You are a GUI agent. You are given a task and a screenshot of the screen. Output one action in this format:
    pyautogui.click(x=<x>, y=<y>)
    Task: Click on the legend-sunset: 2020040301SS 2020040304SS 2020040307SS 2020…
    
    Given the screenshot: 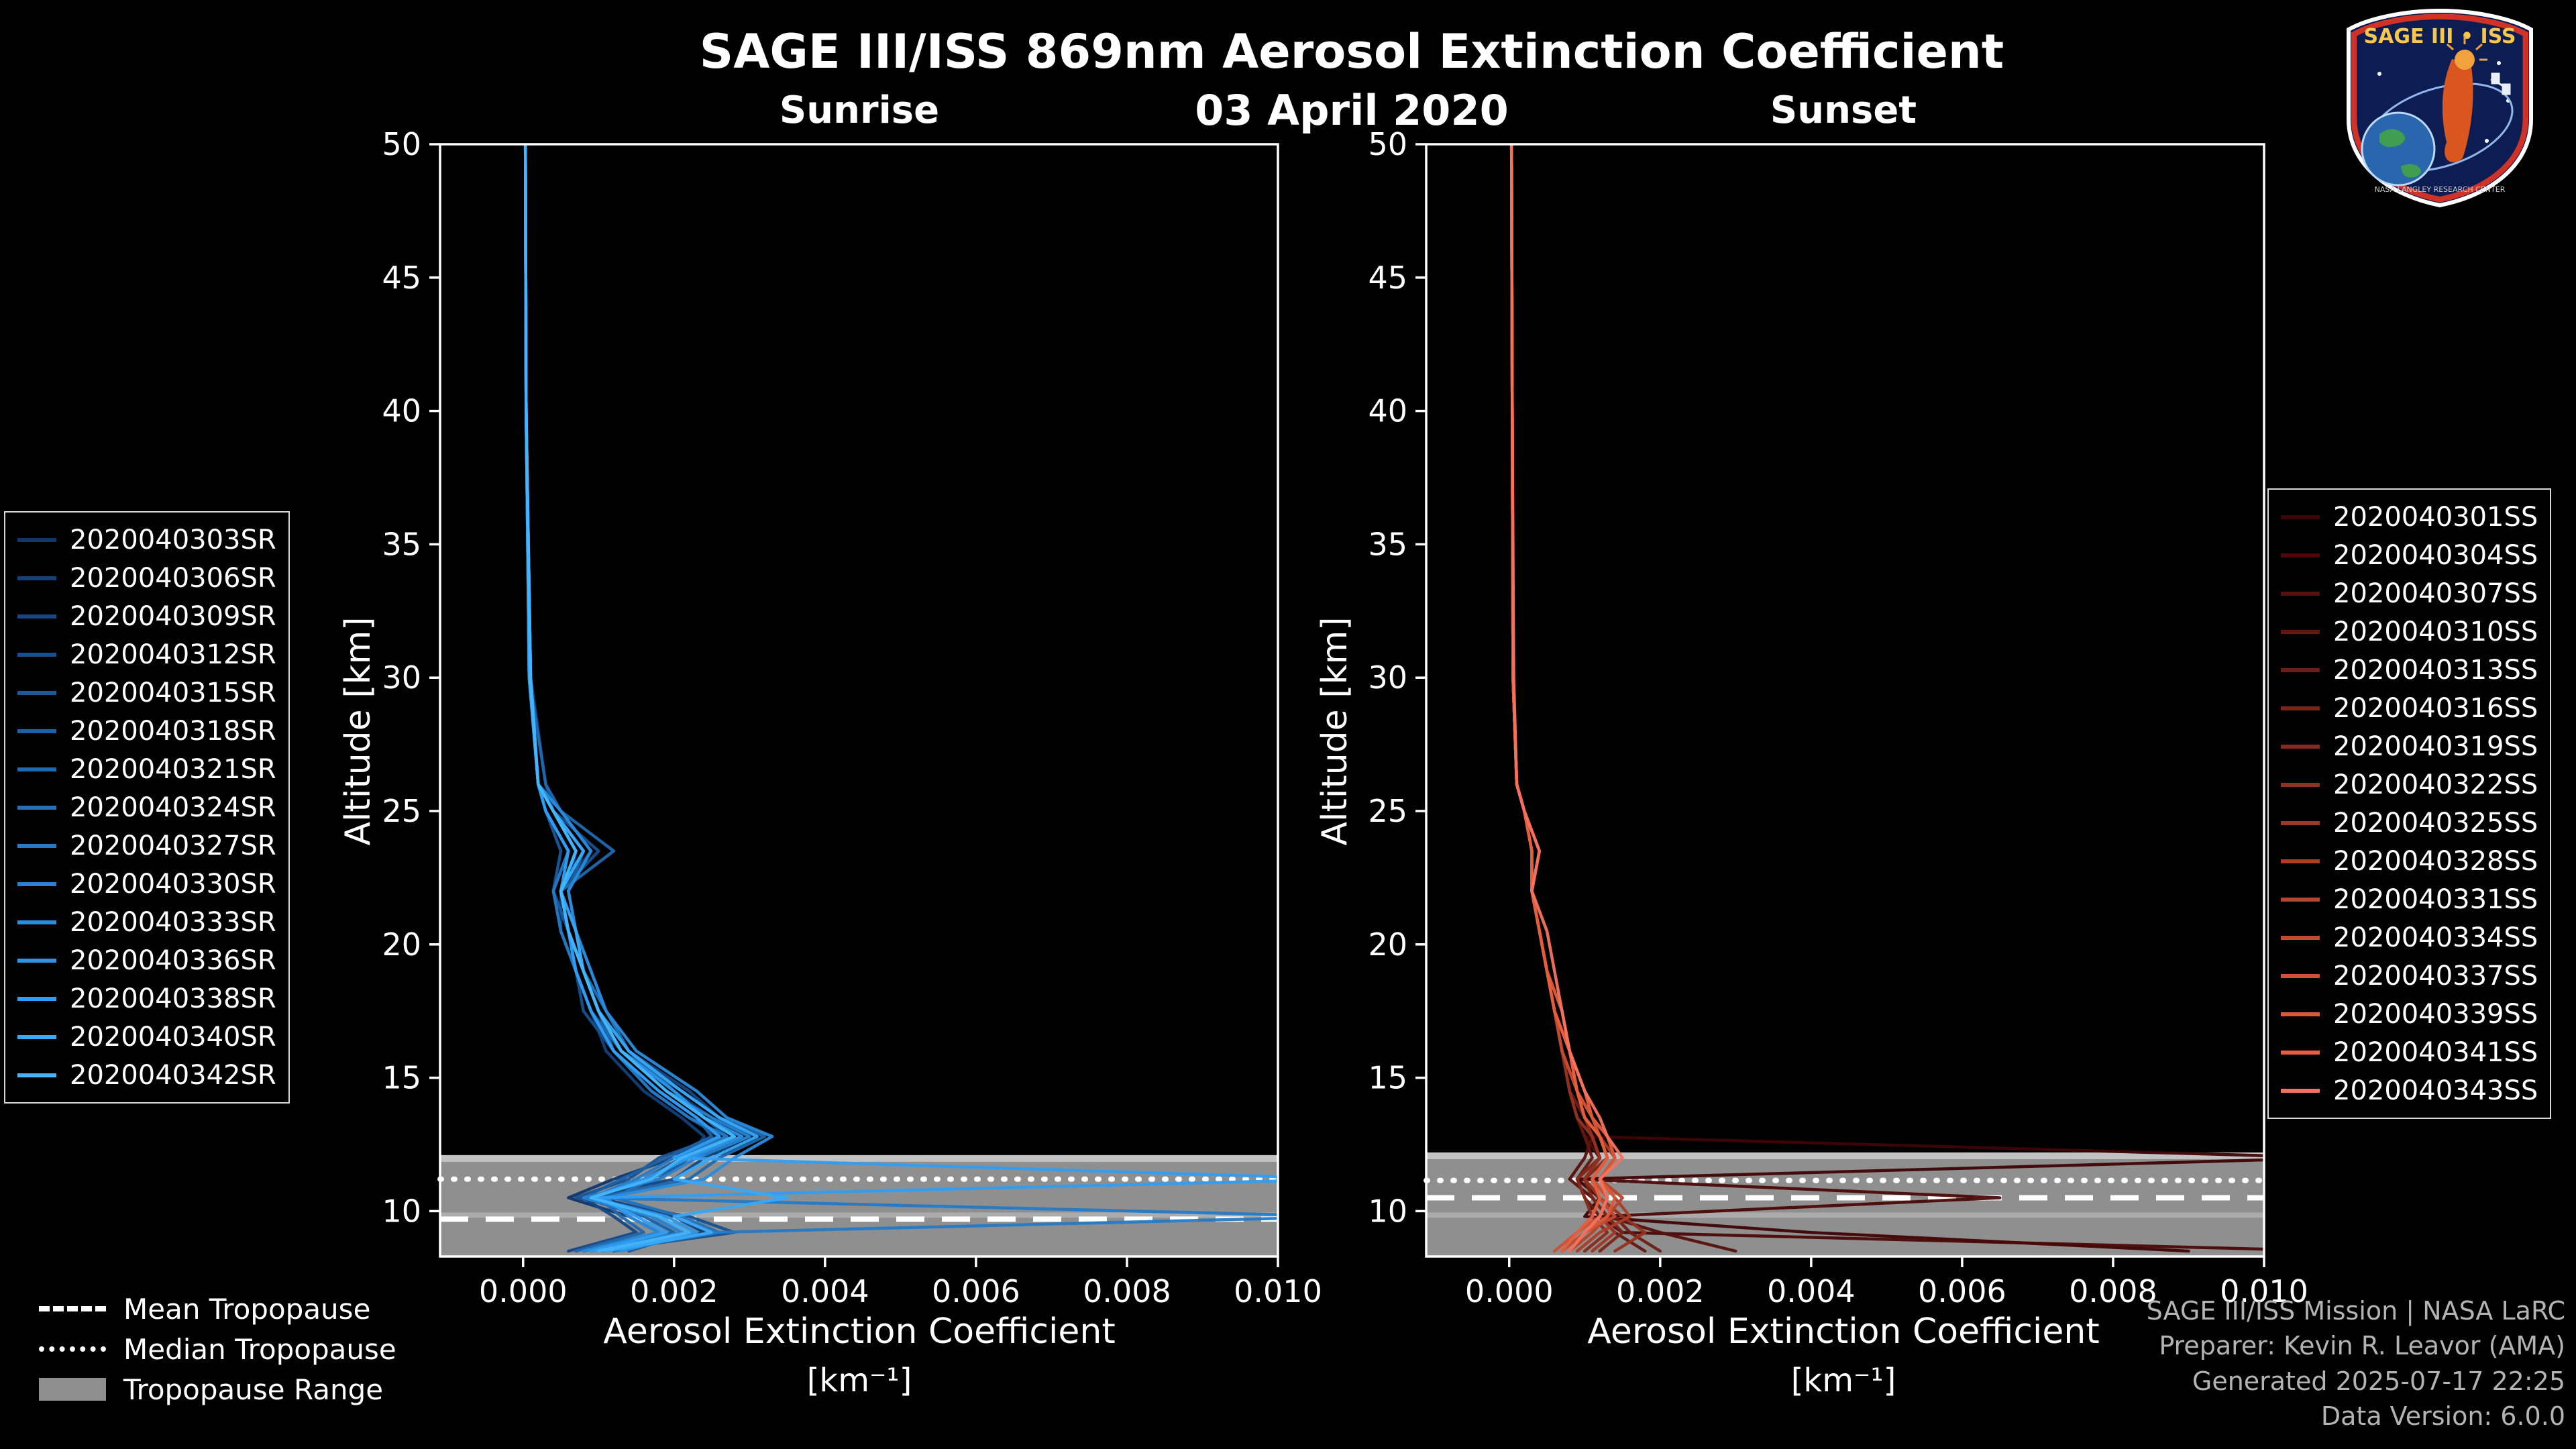 What is the action you would take?
    pyautogui.click(x=2409, y=803)
    